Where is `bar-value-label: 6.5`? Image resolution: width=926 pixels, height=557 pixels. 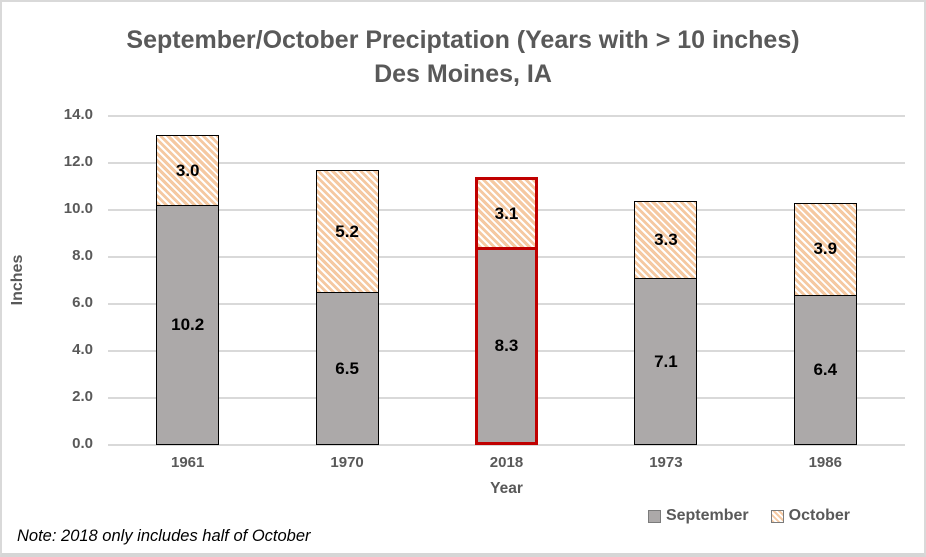 bar-value-label: 6.5 is located at coordinates (347, 368).